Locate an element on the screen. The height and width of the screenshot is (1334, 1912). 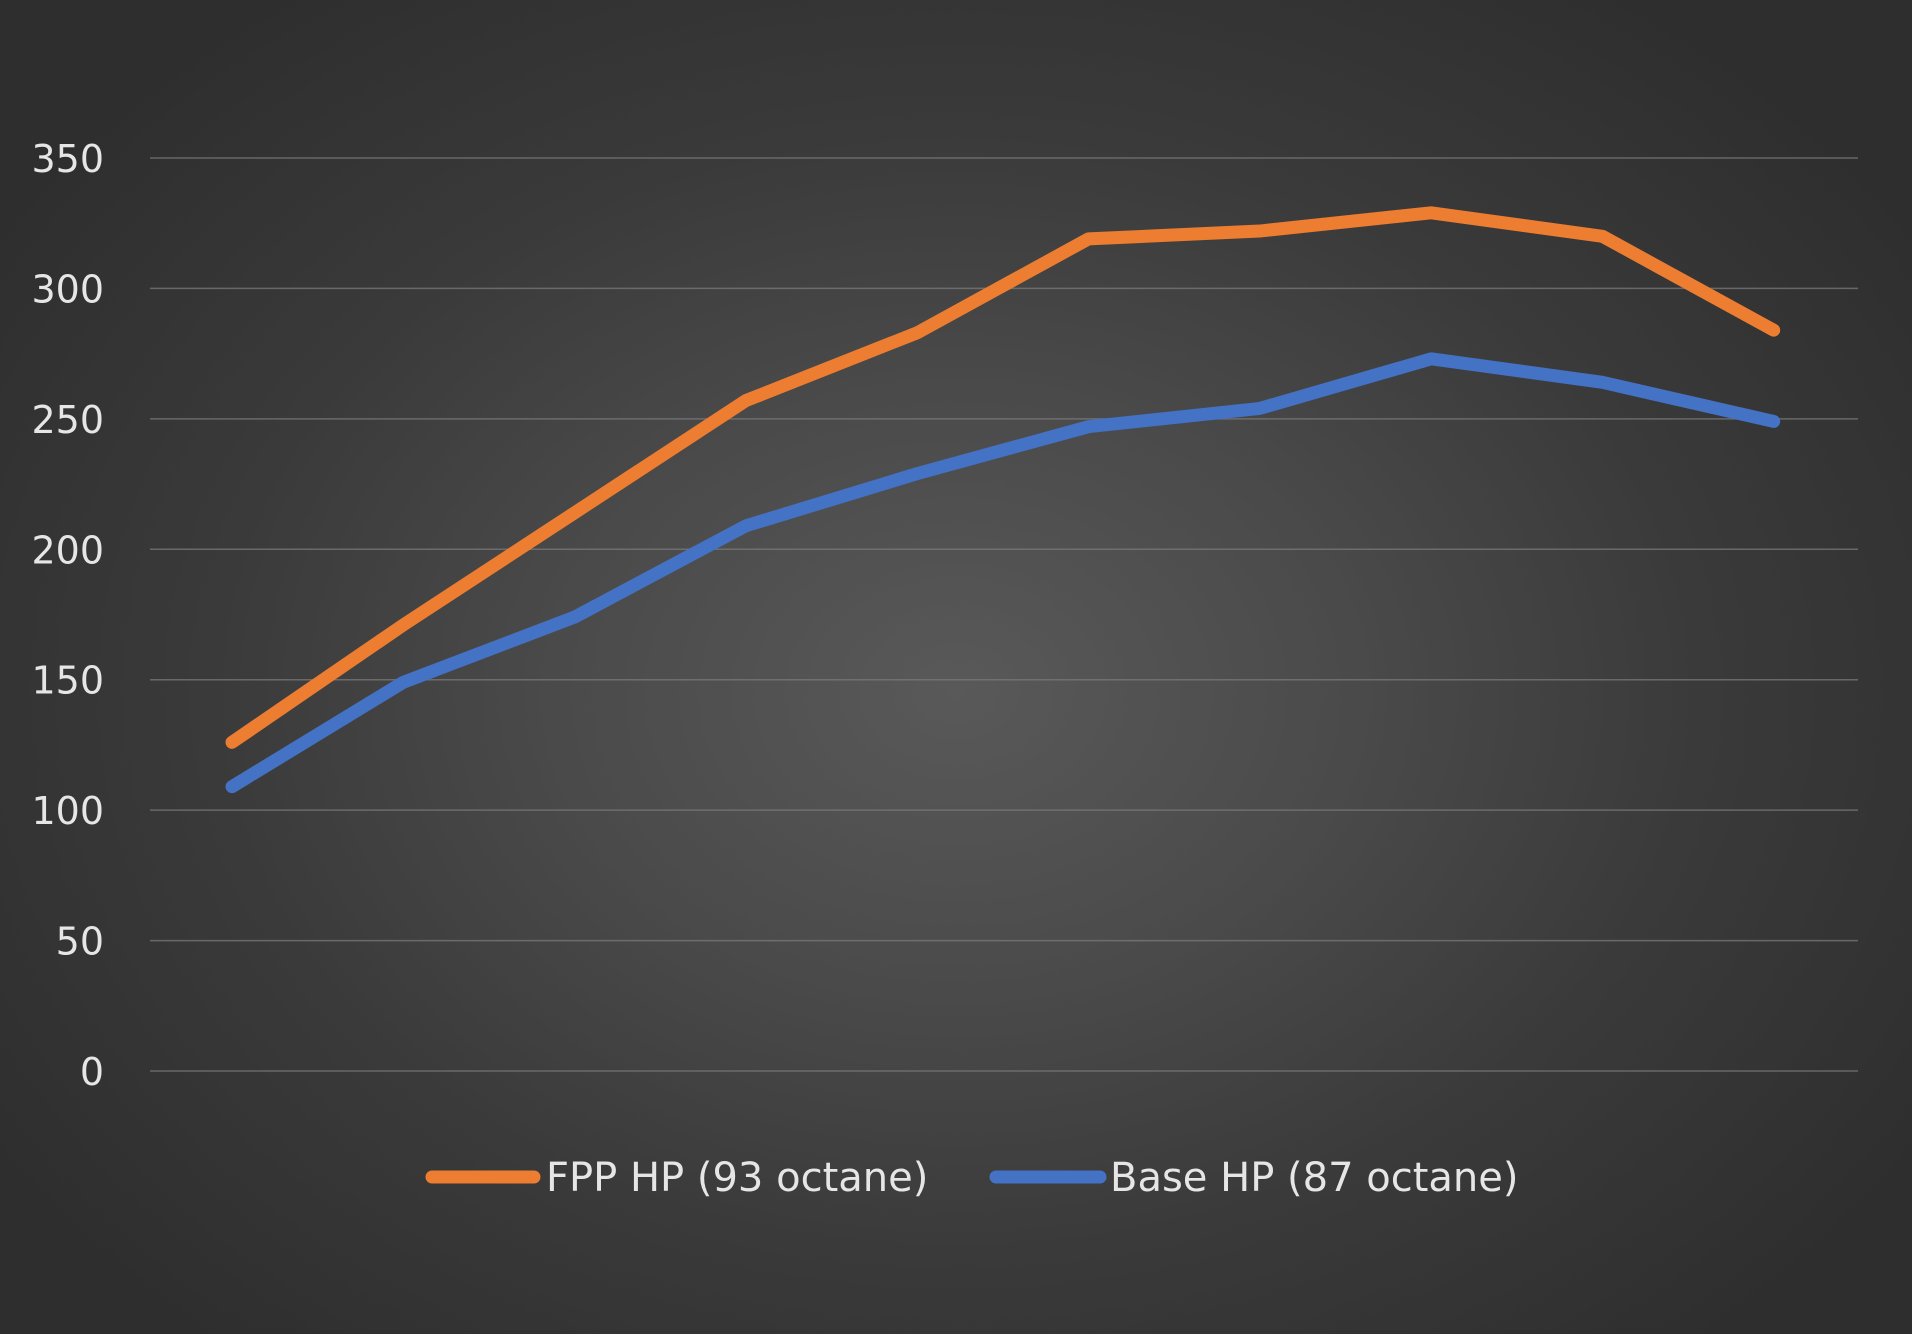
legend-label: Base HP (87 octane) is located at coordinates (1314, 1178).